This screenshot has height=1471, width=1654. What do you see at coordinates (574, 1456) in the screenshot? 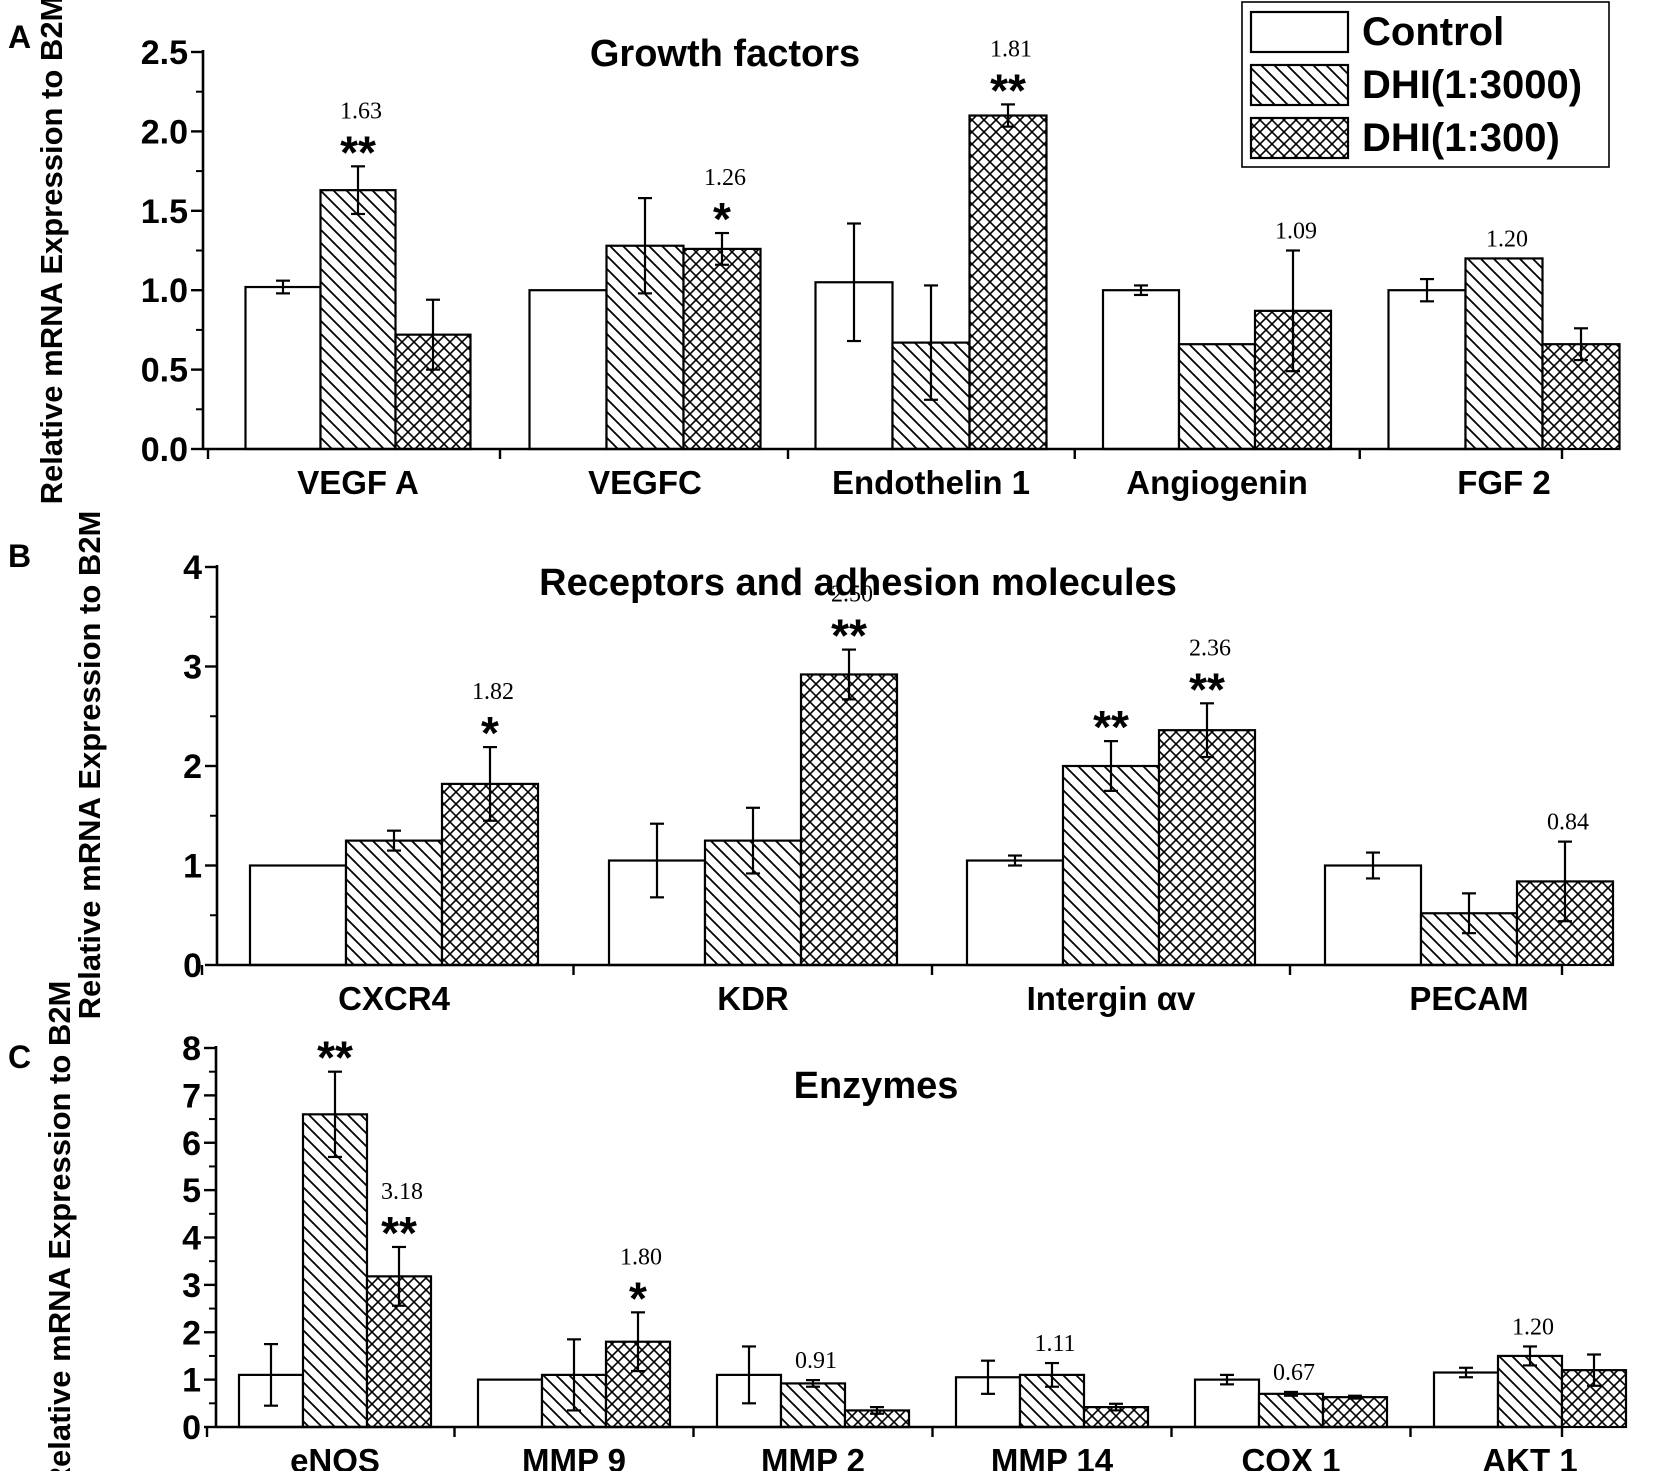
I see `x-tick-label: MMP 9` at bounding box center [574, 1456].